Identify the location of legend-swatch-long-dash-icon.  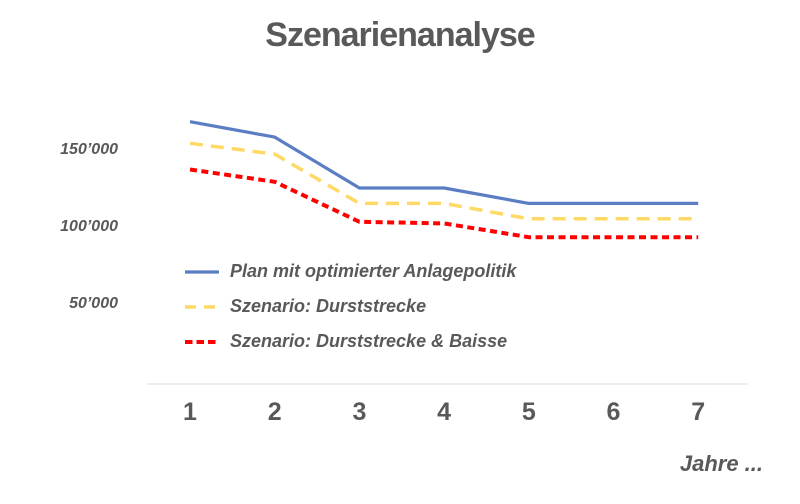
(202, 306).